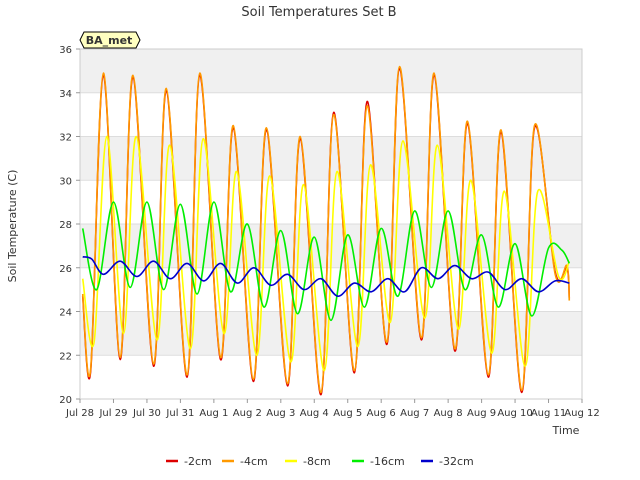 This screenshot has height=480, width=640. Describe the element at coordinates (112, 413) in the screenshot. I see `x-tick-label: Jul 29` at that location.